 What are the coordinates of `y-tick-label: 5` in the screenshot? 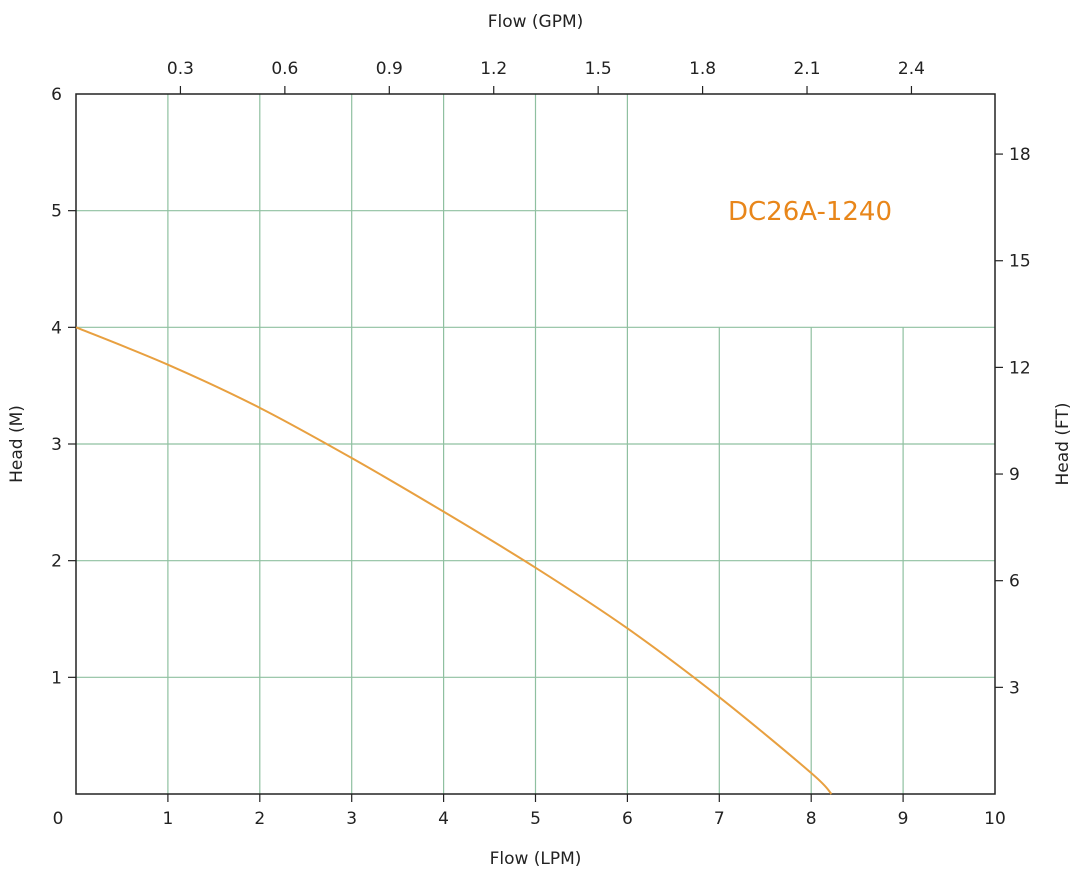 It's located at (56, 212).